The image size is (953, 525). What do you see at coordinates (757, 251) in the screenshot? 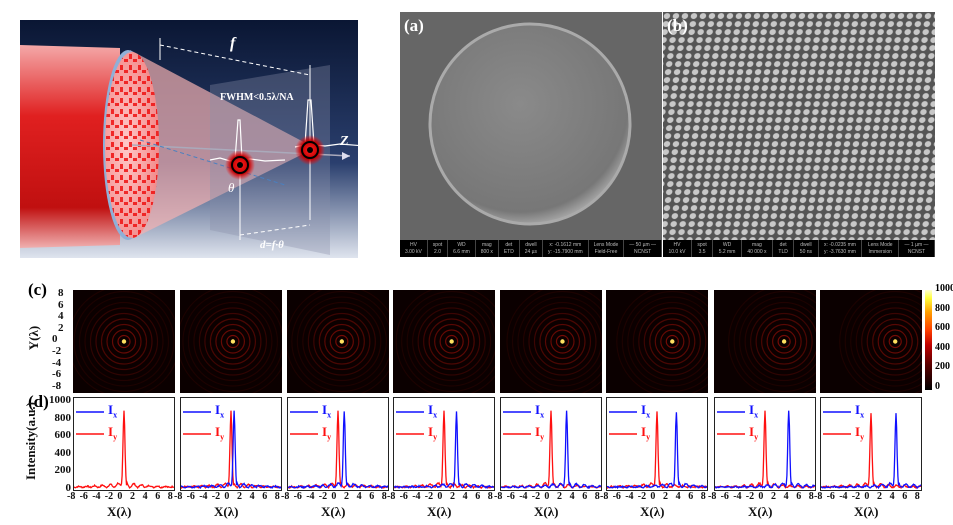
I see `sem-info-text: 40 000 x` at bounding box center [757, 251].